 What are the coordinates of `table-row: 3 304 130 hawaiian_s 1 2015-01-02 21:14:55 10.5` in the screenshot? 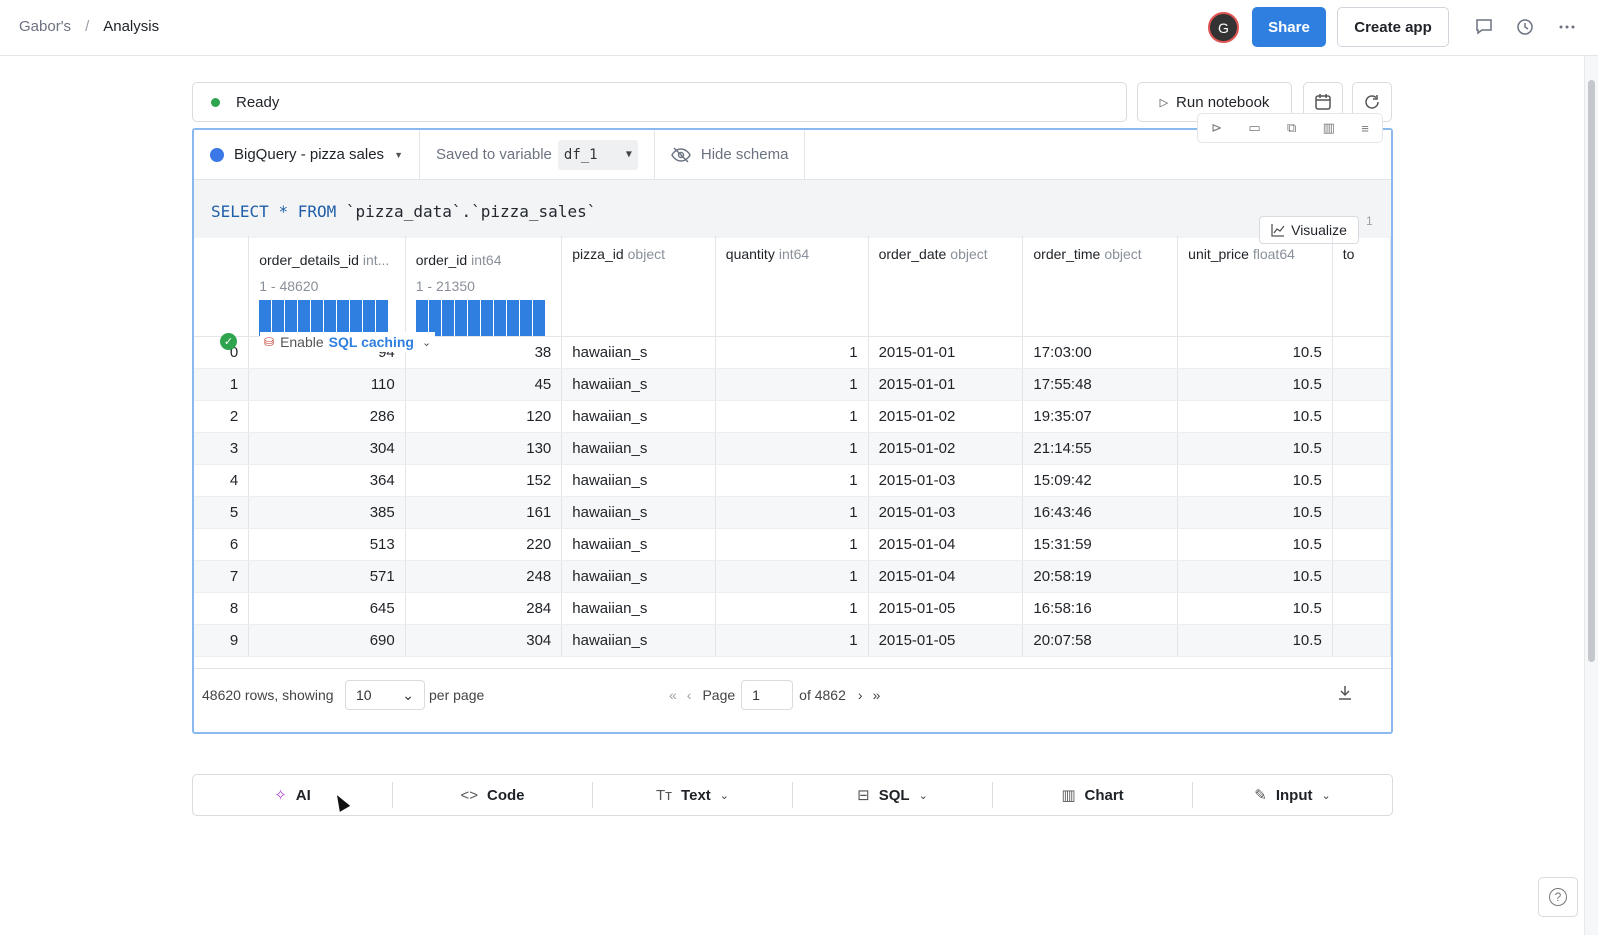 It's located at (792, 448).